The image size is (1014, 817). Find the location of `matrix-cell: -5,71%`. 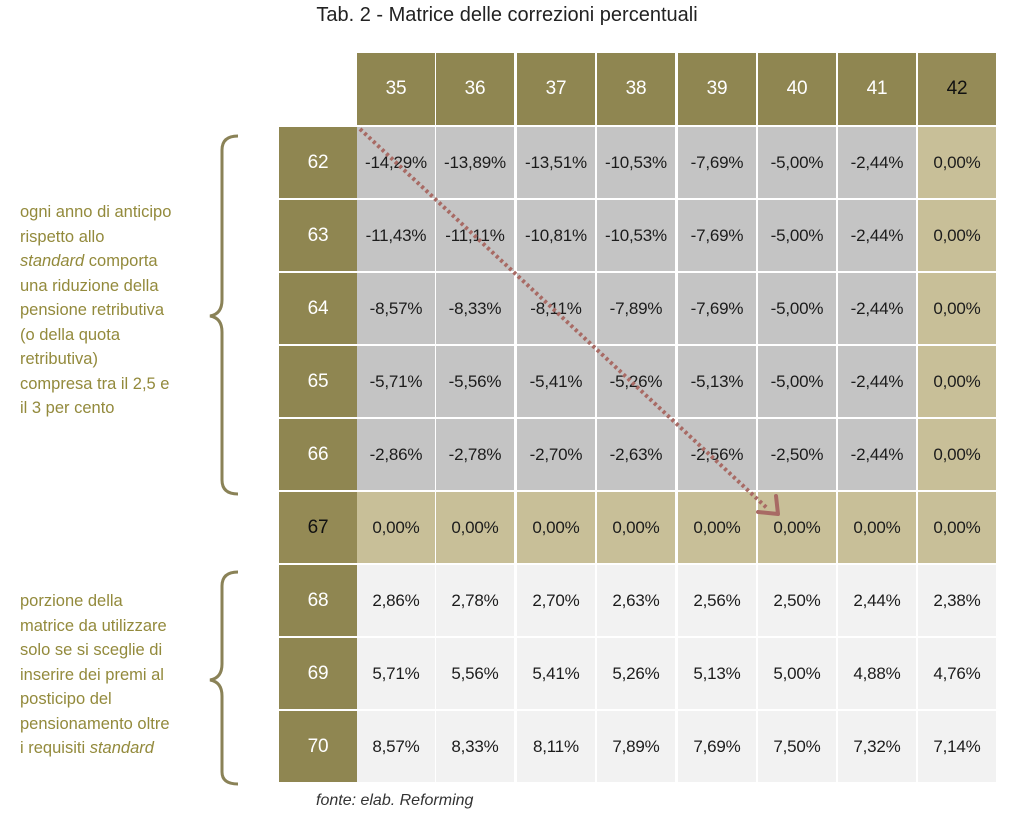

matrix-cell: -5,71% is located at coordinates (396, 381).